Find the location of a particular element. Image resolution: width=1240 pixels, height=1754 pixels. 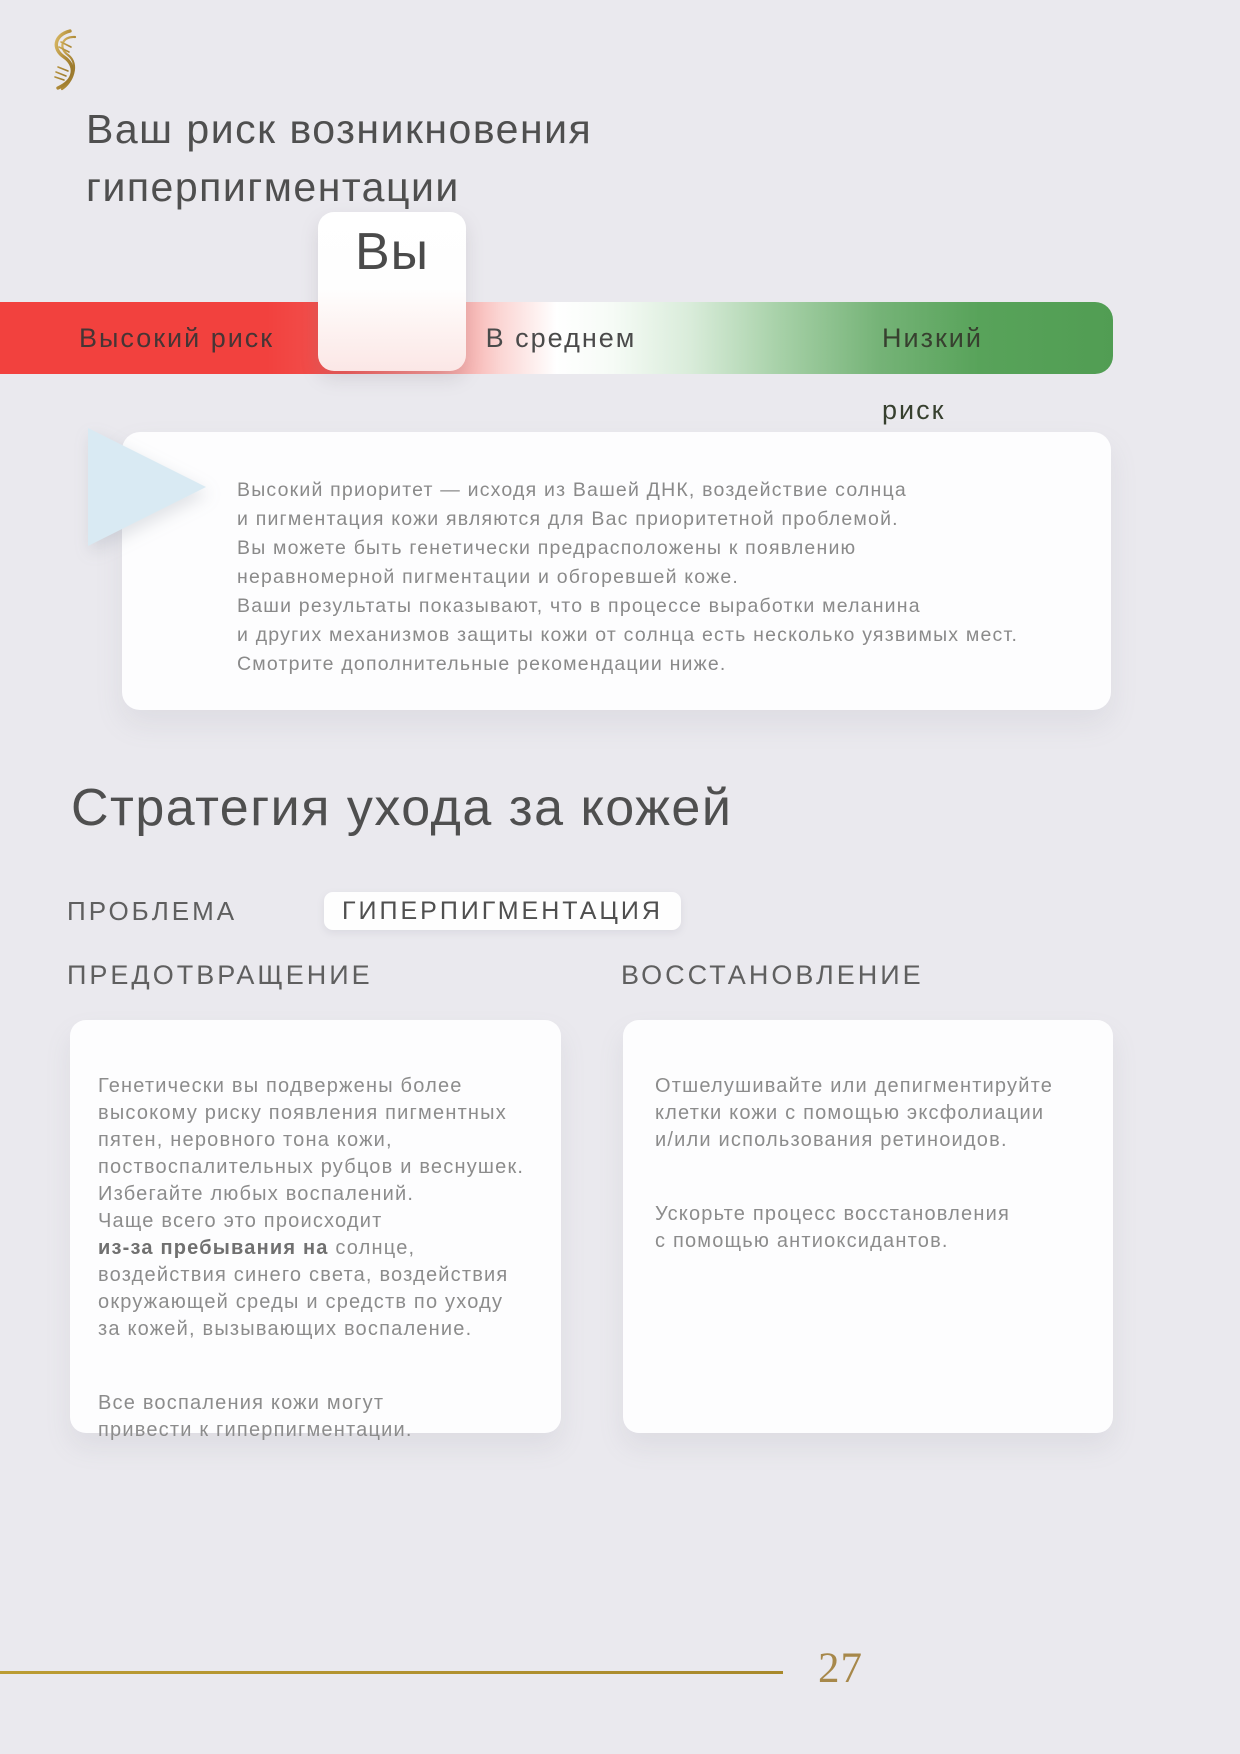

dna-logo-icon is located at coordinates (65, 60).